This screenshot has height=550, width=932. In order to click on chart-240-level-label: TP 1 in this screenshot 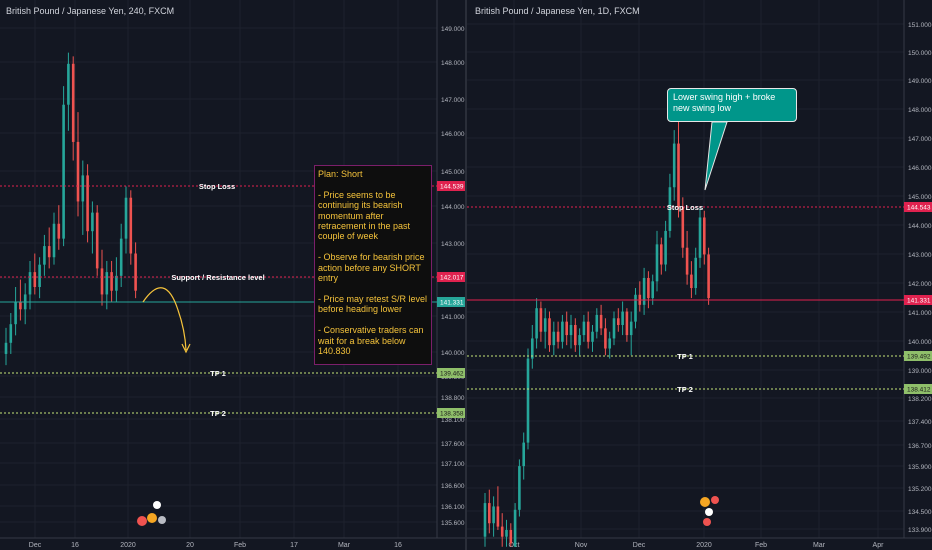, I will do `click(218, 373)`.